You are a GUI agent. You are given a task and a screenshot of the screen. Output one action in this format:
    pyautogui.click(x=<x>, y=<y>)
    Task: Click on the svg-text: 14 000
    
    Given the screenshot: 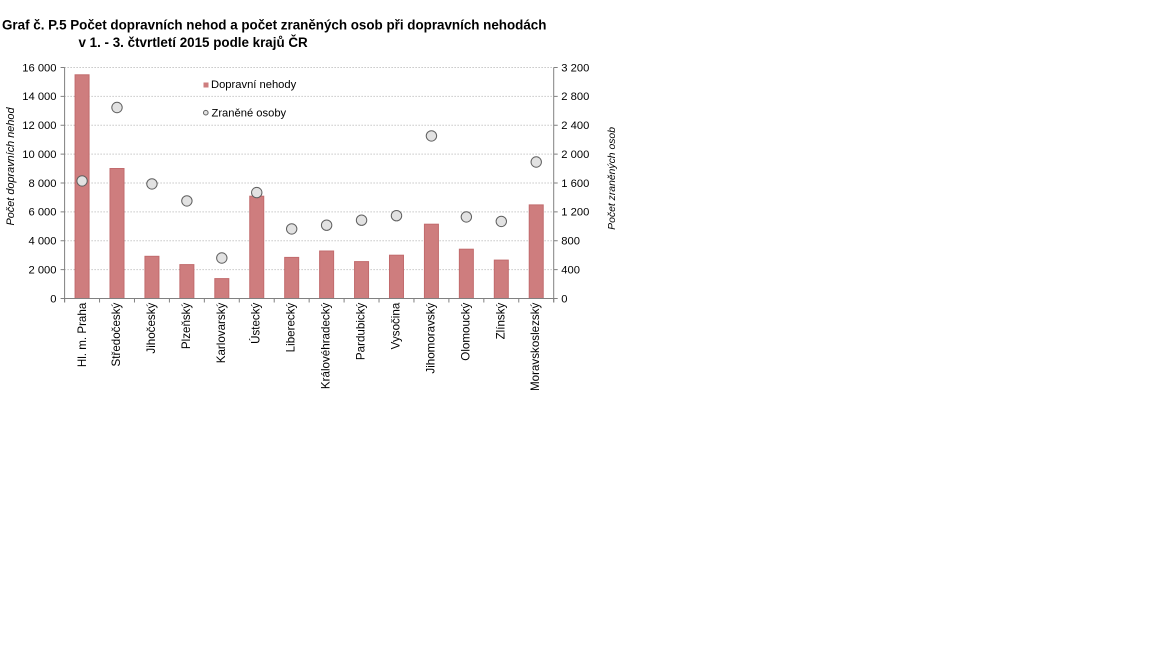 What is the action you would take?
    pyautogui.click(x=39, y=97)
    